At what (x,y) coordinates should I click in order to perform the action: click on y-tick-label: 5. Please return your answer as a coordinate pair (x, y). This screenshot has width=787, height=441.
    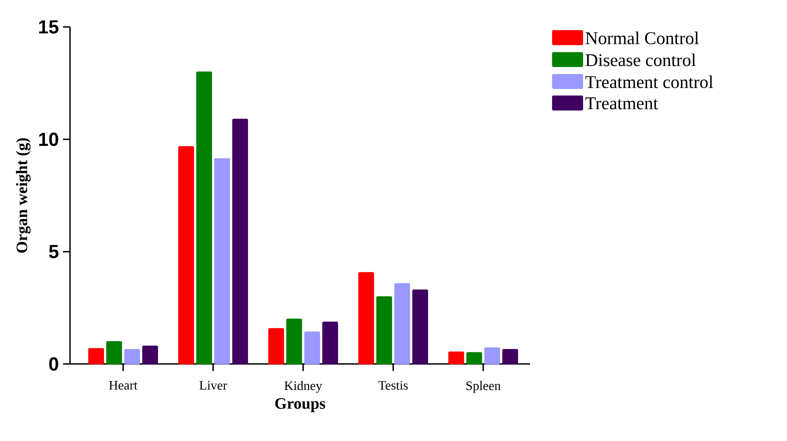
    Looking at the image, I should click on (53, 251).